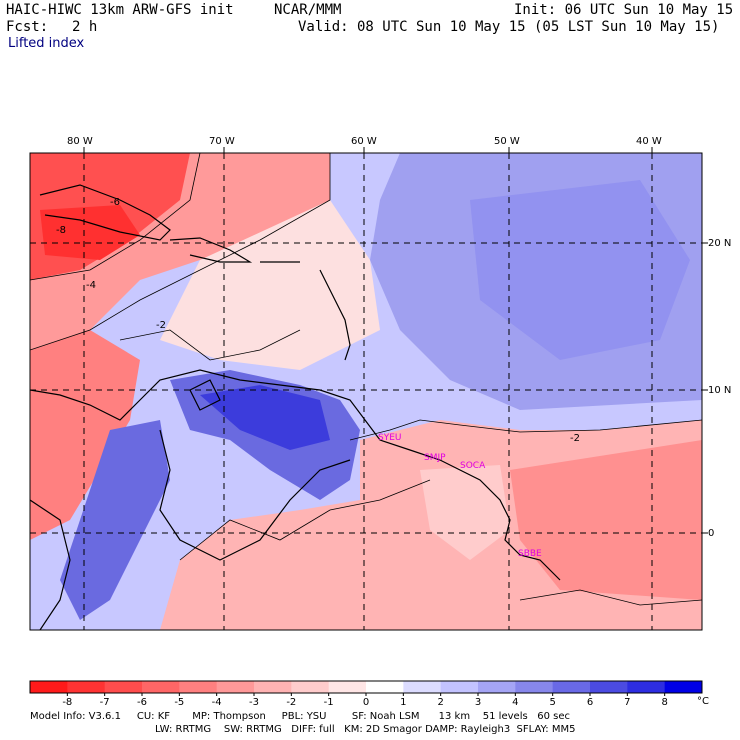 This screenshot has height=740, width=740. I want to click on colorbar-label: -5, so click(179, 702).